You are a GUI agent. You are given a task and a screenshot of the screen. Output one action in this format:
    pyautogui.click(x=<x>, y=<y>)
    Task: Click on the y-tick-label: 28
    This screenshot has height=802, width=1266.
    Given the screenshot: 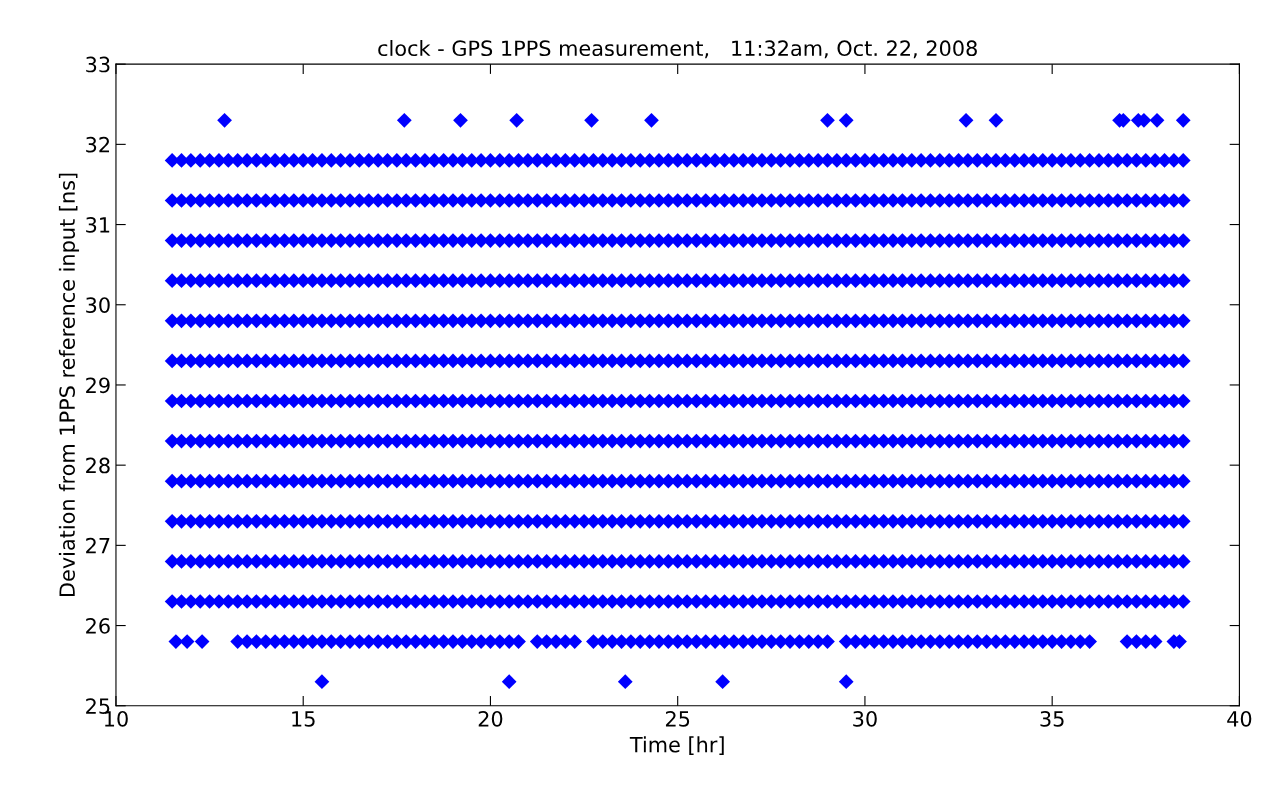 What is the action you would take?
    pyautogui.click(x=98, y=465)
    